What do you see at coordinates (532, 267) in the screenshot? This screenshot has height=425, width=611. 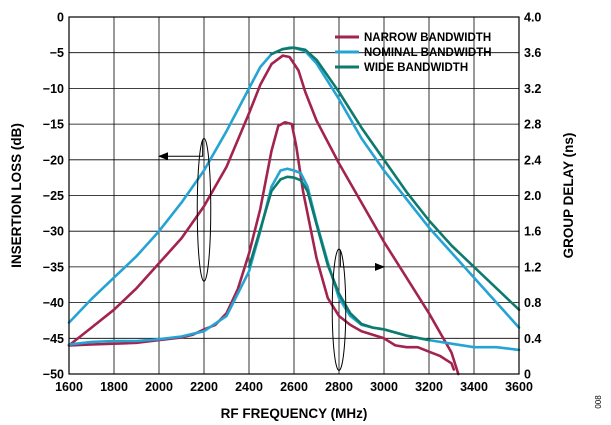 I see `y-right-tick-label: 1.2` at bounding box center [532, 267].